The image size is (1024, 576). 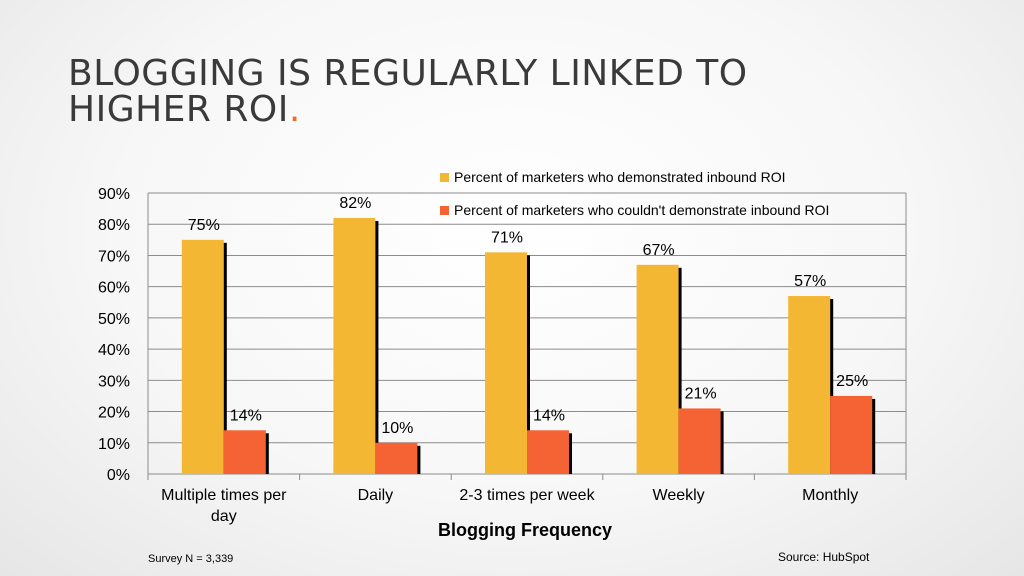 What do you see at coordinates (204, 225) in the screenshot?
I see `data-label: 75%` at bounding box center [204, 225].